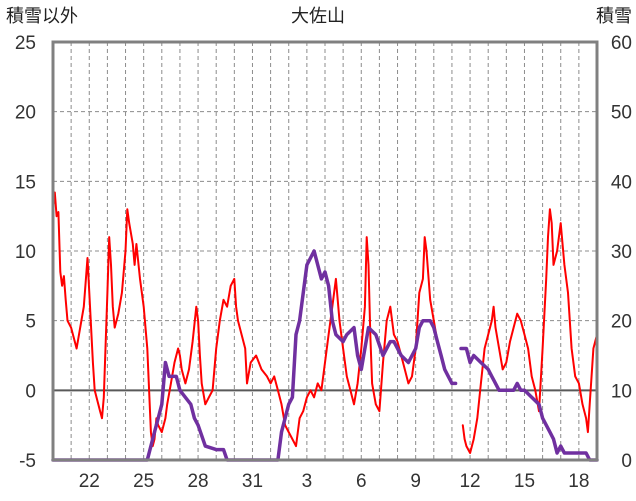 The width and height of the screenshot is (636, 501). Describe the element at coordinates (529, 331) in the screenshot. I see `temperature-line` at that location.